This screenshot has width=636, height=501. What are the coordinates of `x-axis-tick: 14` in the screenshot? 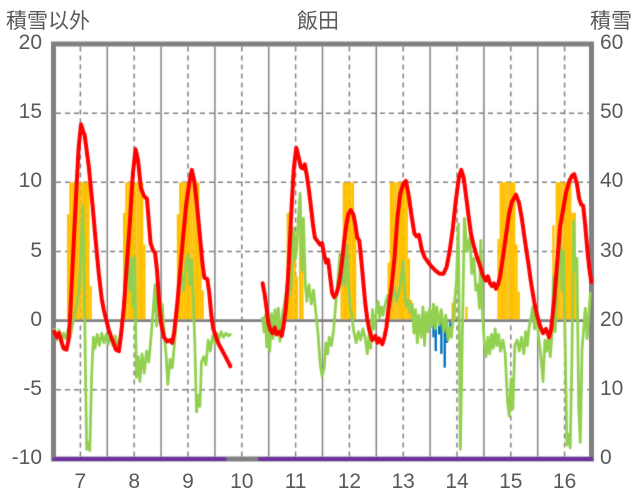 It's located at (457, 481).